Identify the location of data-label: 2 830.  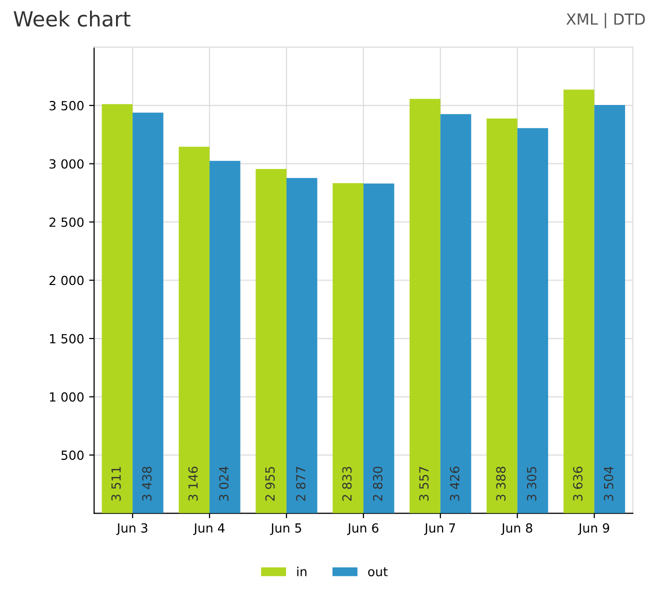
(377, 483).